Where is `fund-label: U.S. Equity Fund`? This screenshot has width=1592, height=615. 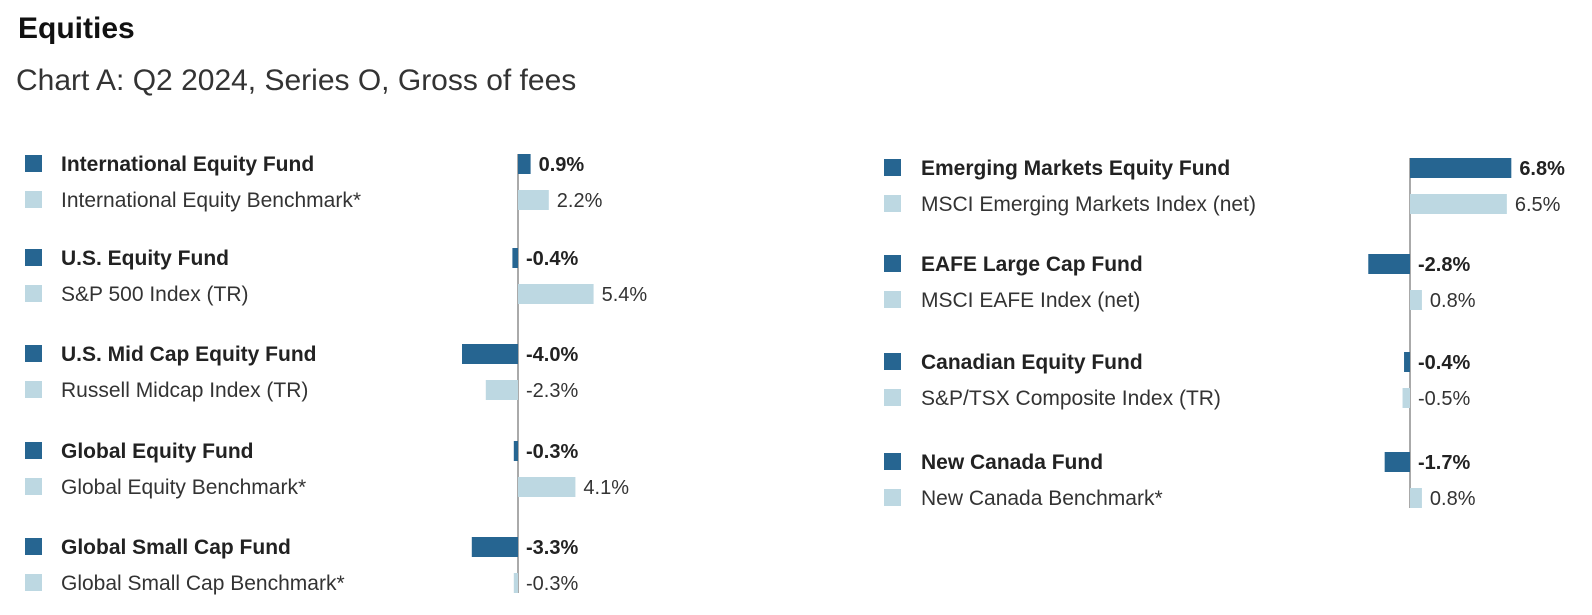
fund-label: U.S. Equity Fund is located at coordinates (145, 258).